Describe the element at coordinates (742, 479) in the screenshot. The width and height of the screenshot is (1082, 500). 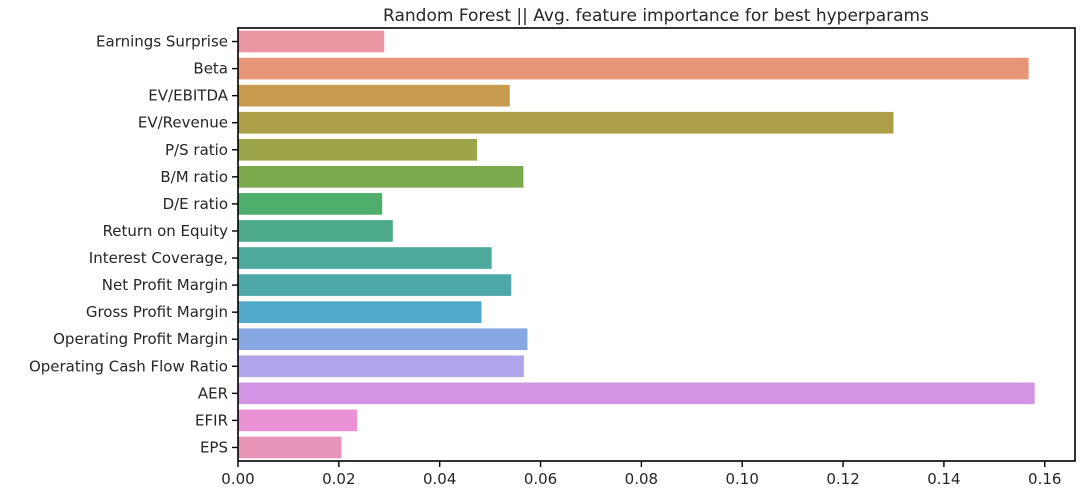
I see `x-tick-label: 0.10` at that location.